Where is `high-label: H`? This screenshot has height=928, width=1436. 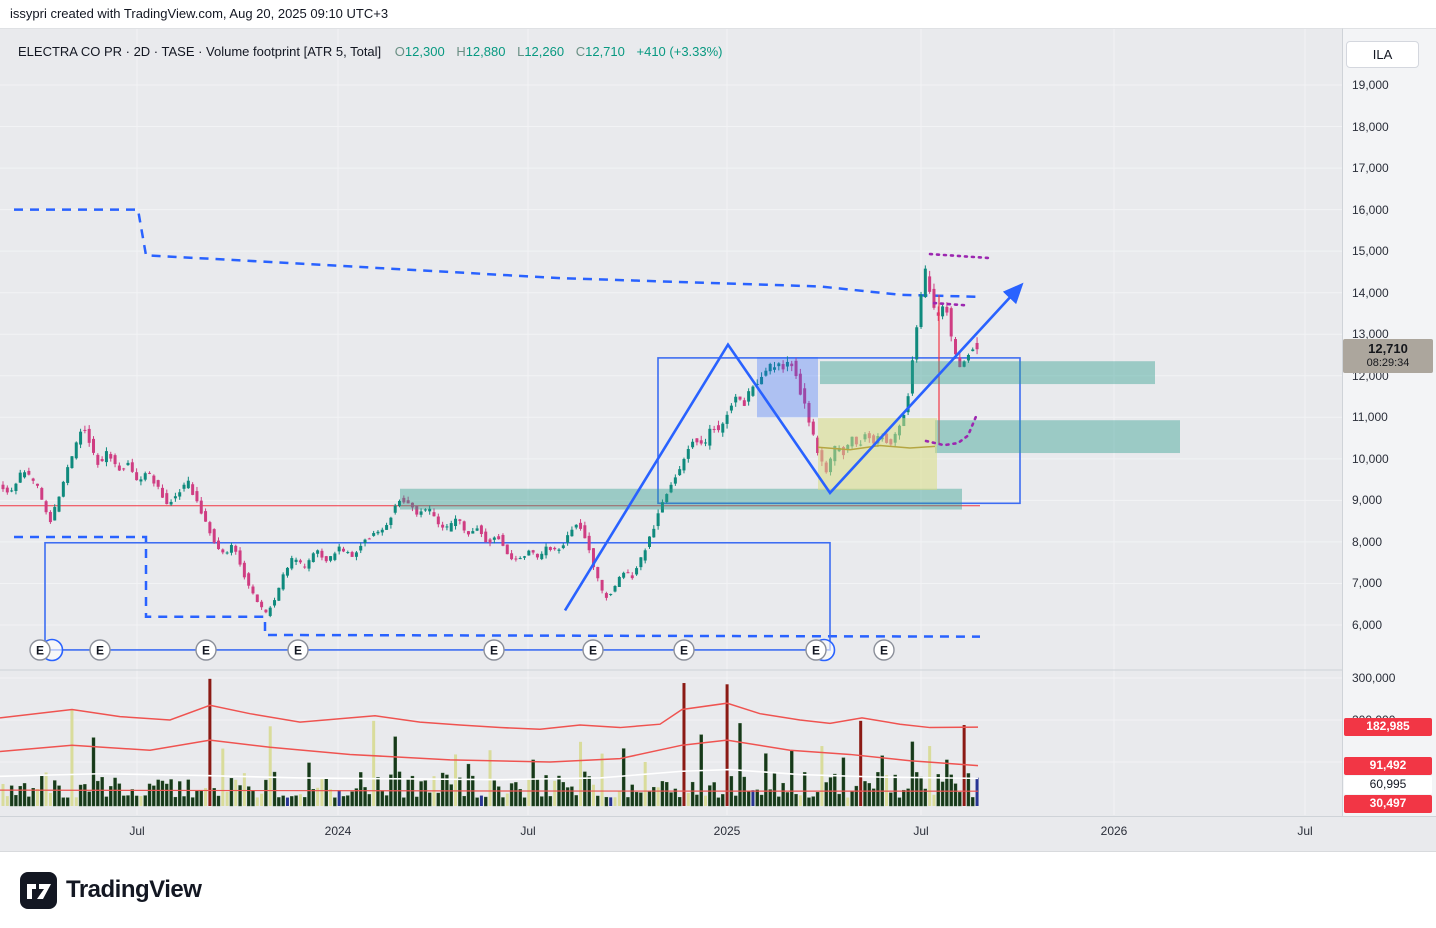
high-label: H is located at coordinates (461, 51).